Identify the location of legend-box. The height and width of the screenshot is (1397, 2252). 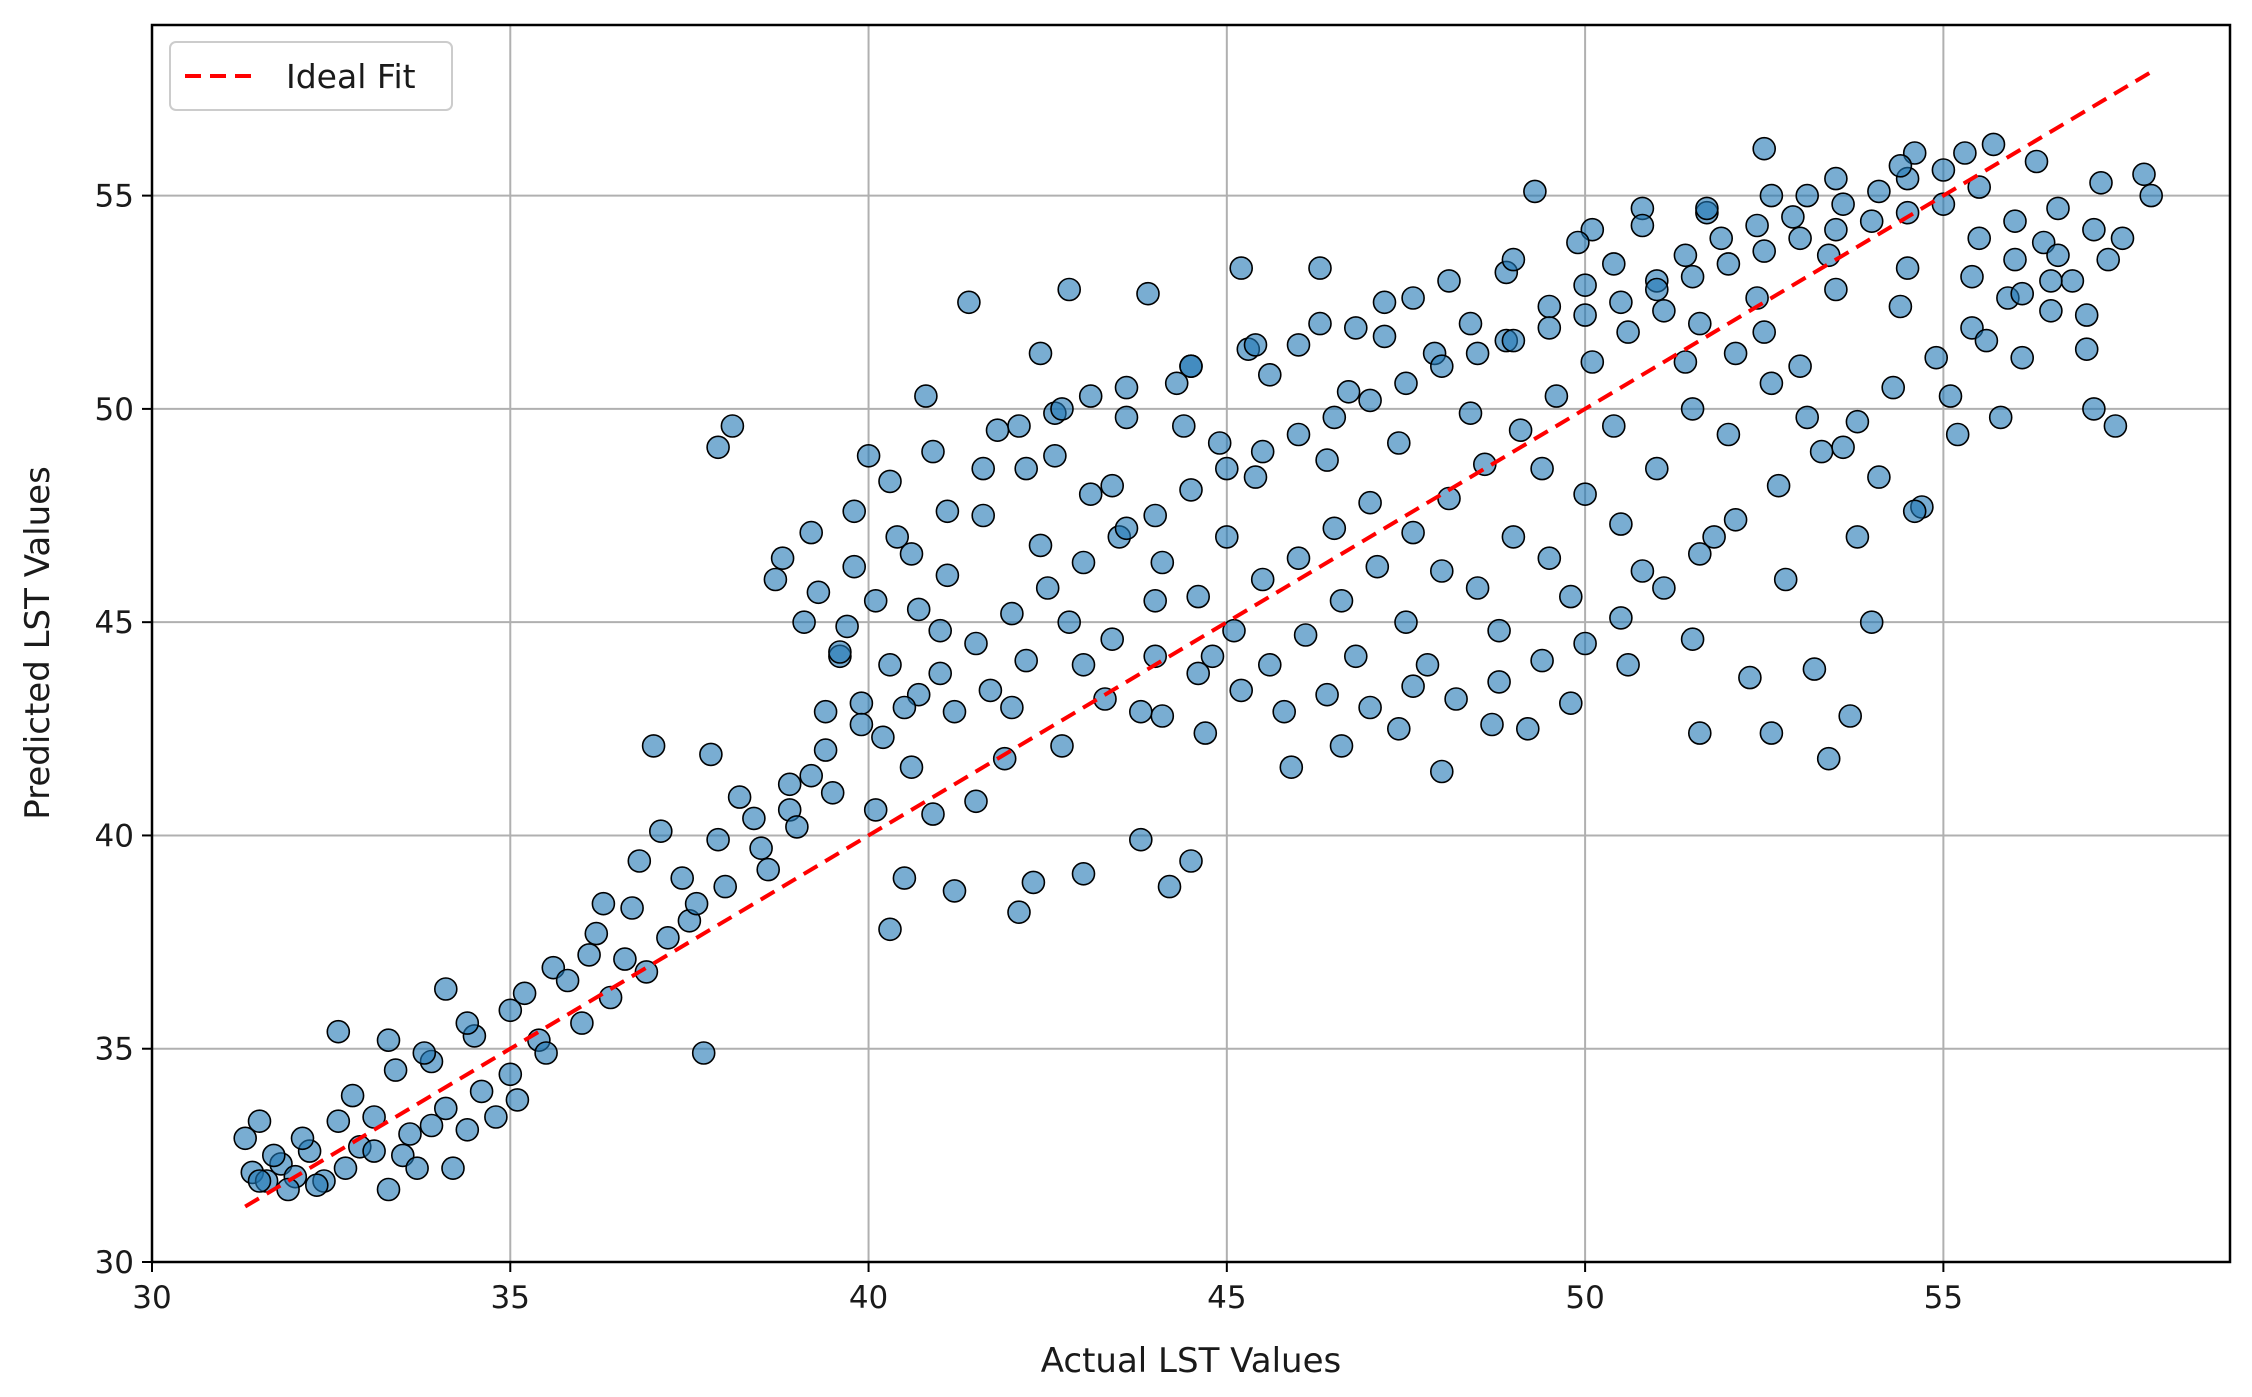
(311, 76).